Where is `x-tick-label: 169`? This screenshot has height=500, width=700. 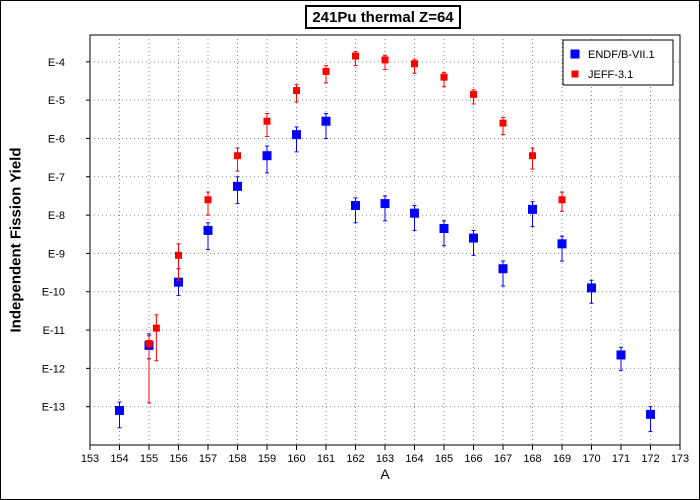 x-tick-label: 169 is located at coordinates (562, 459).